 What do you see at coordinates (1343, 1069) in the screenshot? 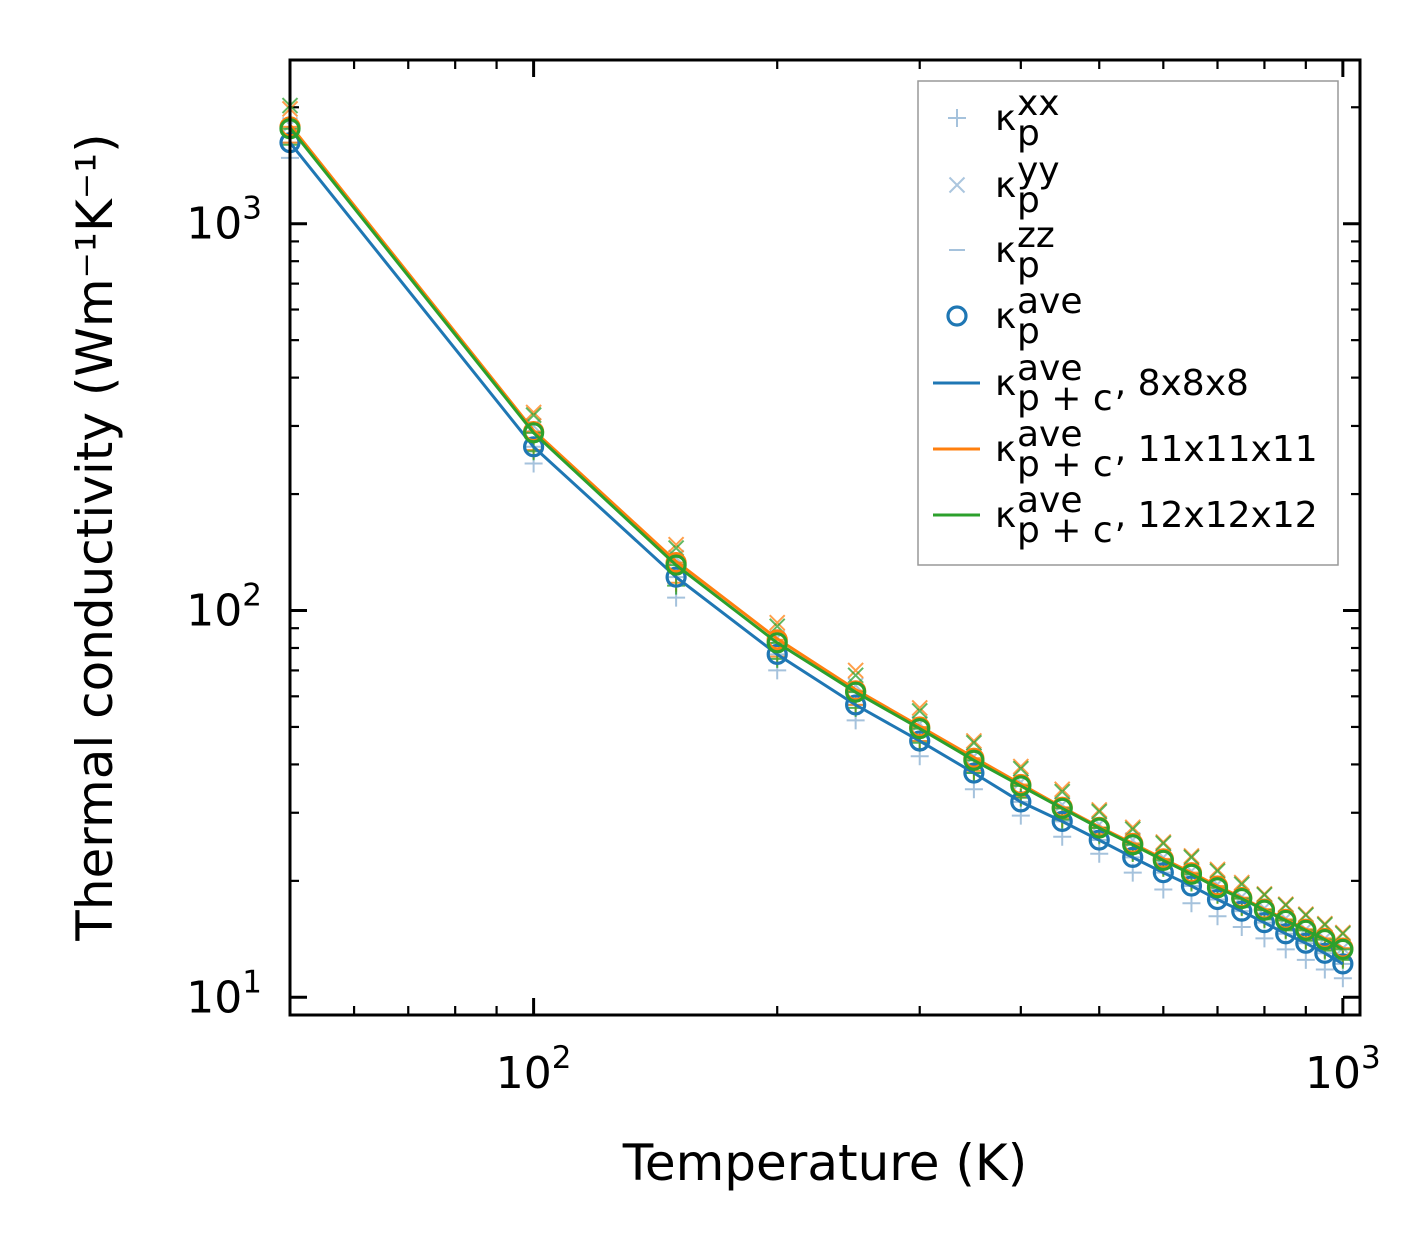
I see `x-tick-label: 10³` at bounding box center [1343, 1069].